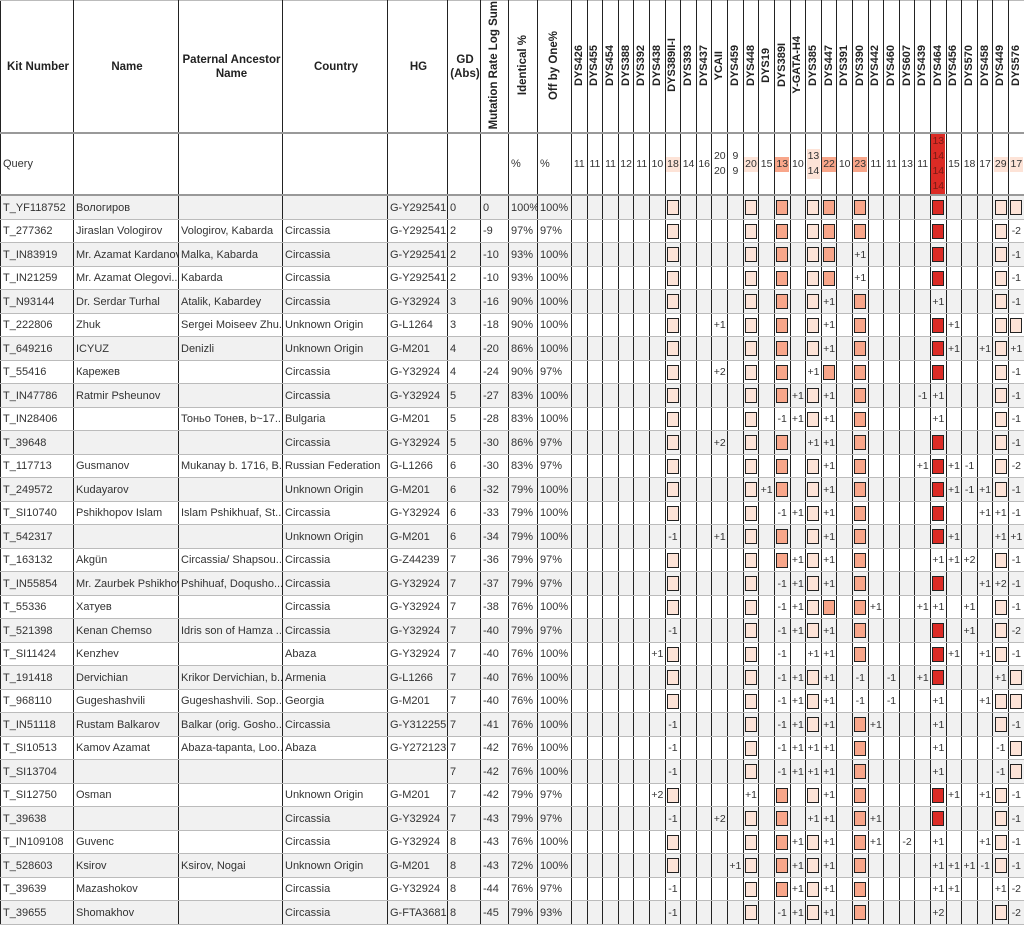  Describe the element at coordinates (860, 819) in the screenshot. I see `cell-marker-dys390` at that location.